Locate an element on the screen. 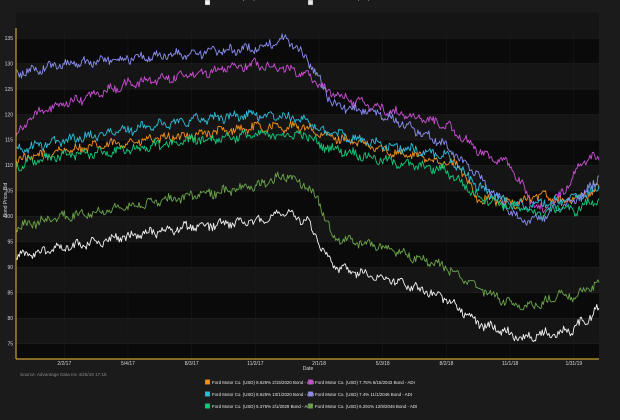  x-tick-label: 8/2/18 is located at coordinates (446, 364).